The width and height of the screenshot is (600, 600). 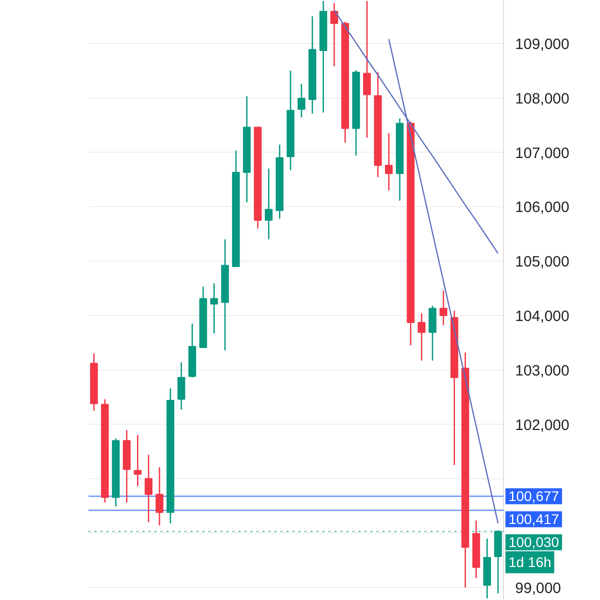 What do you see at coordinates (542, 425) in the screenshot?
I see `y-tick-label: 102,000` at bounding box center [542, 425].